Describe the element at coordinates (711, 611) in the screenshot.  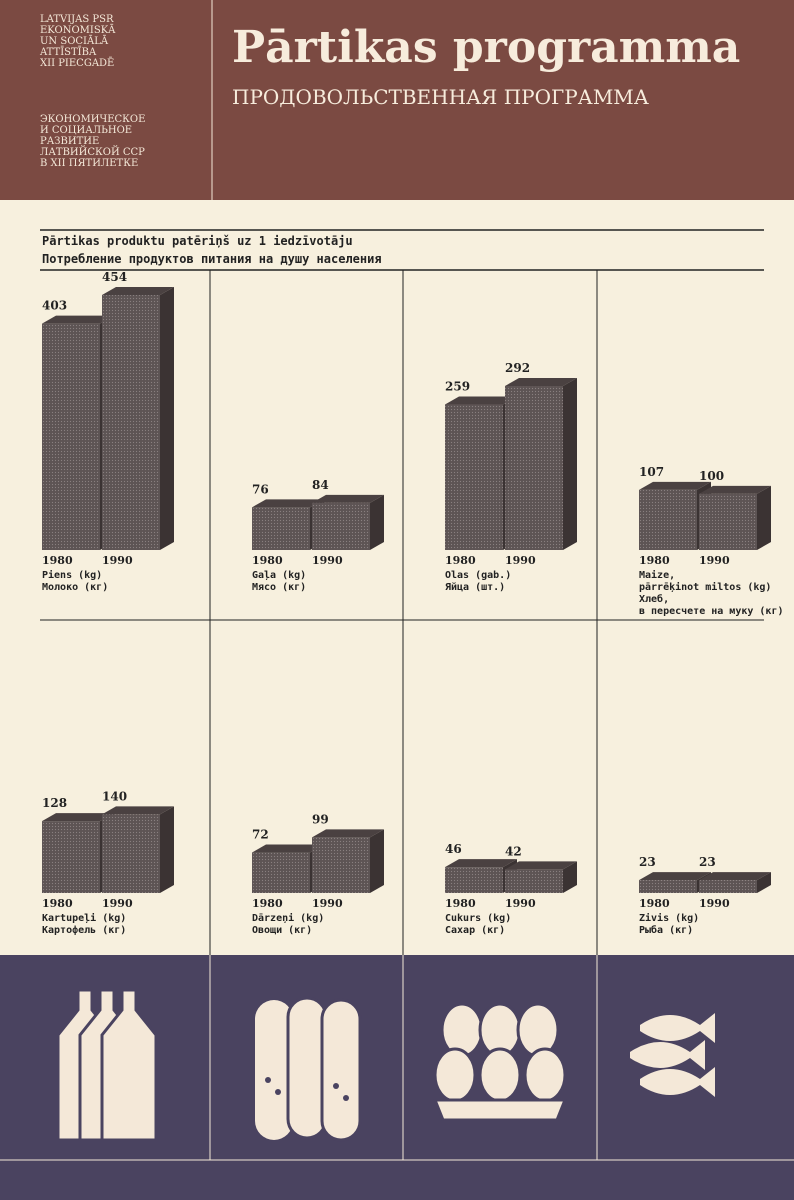
I see `category-label: в пересчете на муку (кг)` at that location.